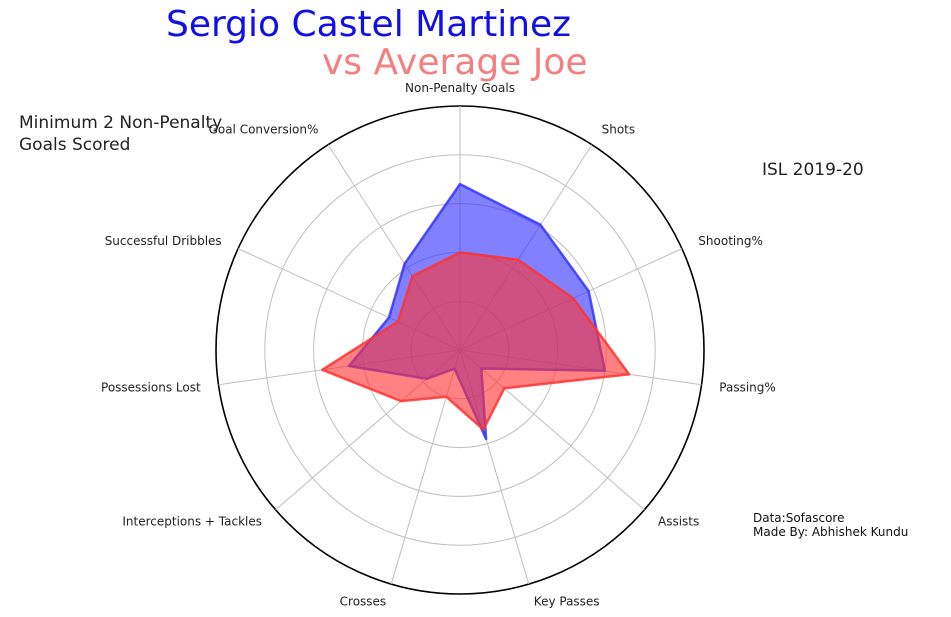  I want to click on average-series-area, so click(476, 341).